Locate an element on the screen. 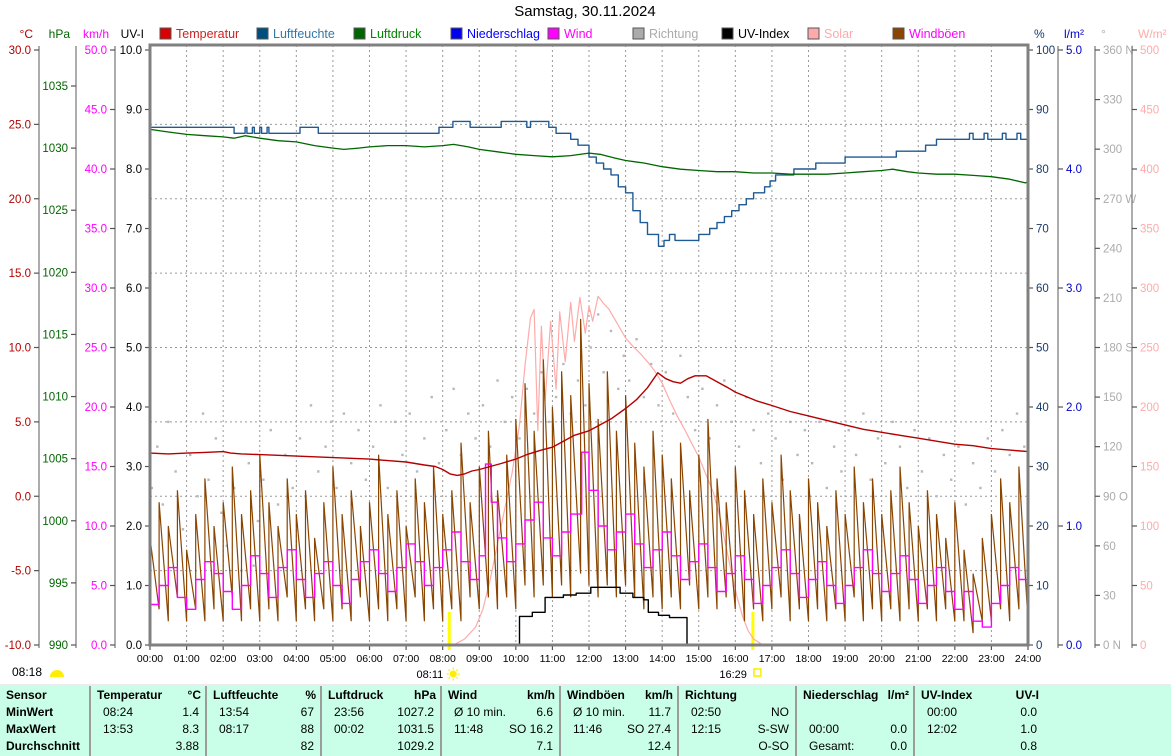  column-unit: km/h is located at coordinates (658, 695).